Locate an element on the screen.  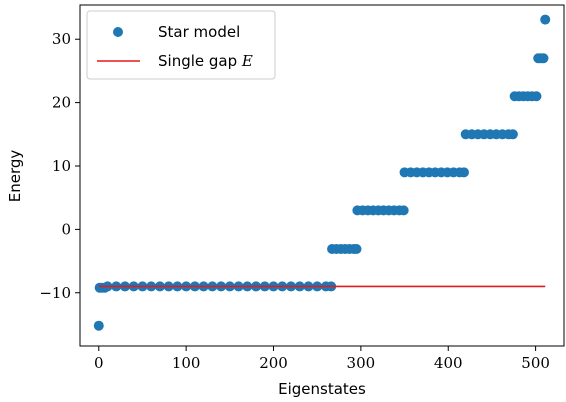
x-tick-label: 400 is located at coordinates (448, 363).